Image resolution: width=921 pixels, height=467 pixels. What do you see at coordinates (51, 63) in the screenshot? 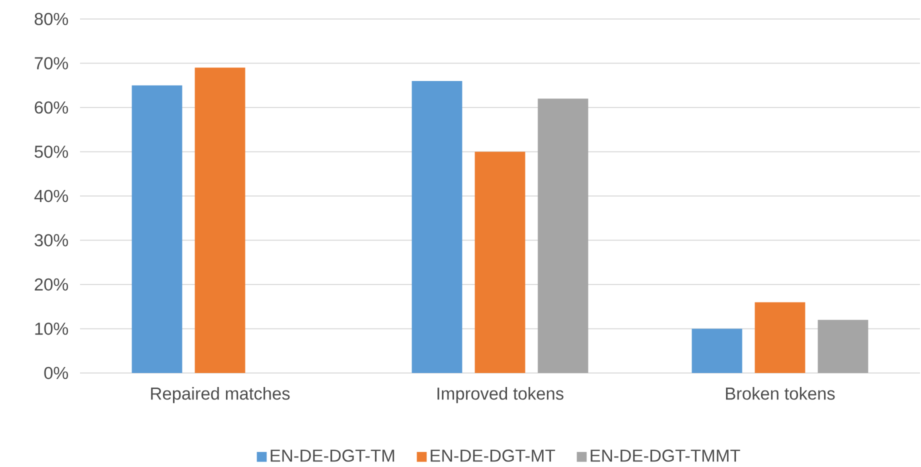
I see `y-tick-label: 70%` at bounding box center [51, 63].